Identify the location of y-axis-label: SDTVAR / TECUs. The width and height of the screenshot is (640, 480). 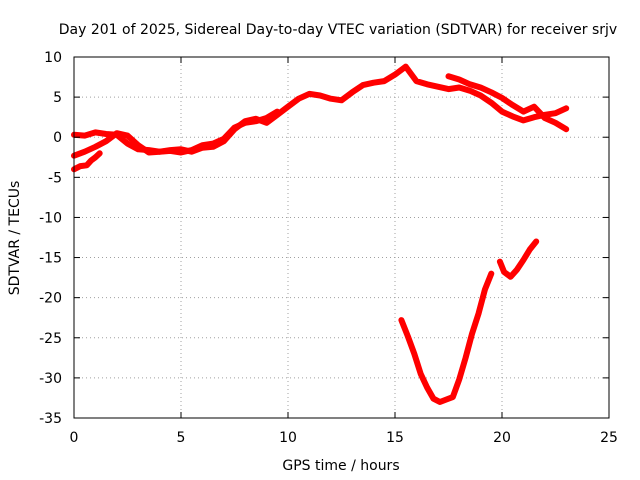
(15, 238).